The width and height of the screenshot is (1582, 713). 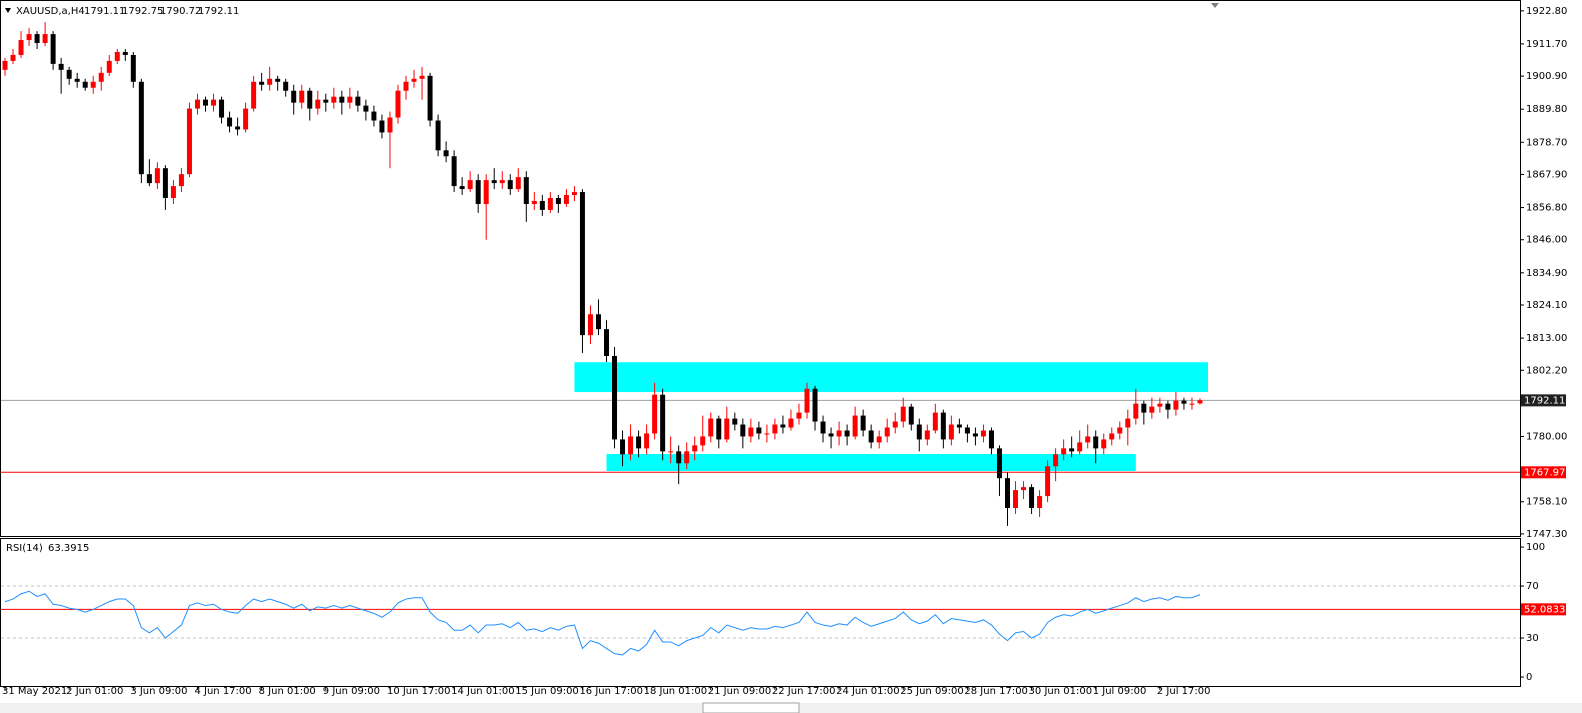 I want to click on bid-label-bg, so click(x=1543, y=400).